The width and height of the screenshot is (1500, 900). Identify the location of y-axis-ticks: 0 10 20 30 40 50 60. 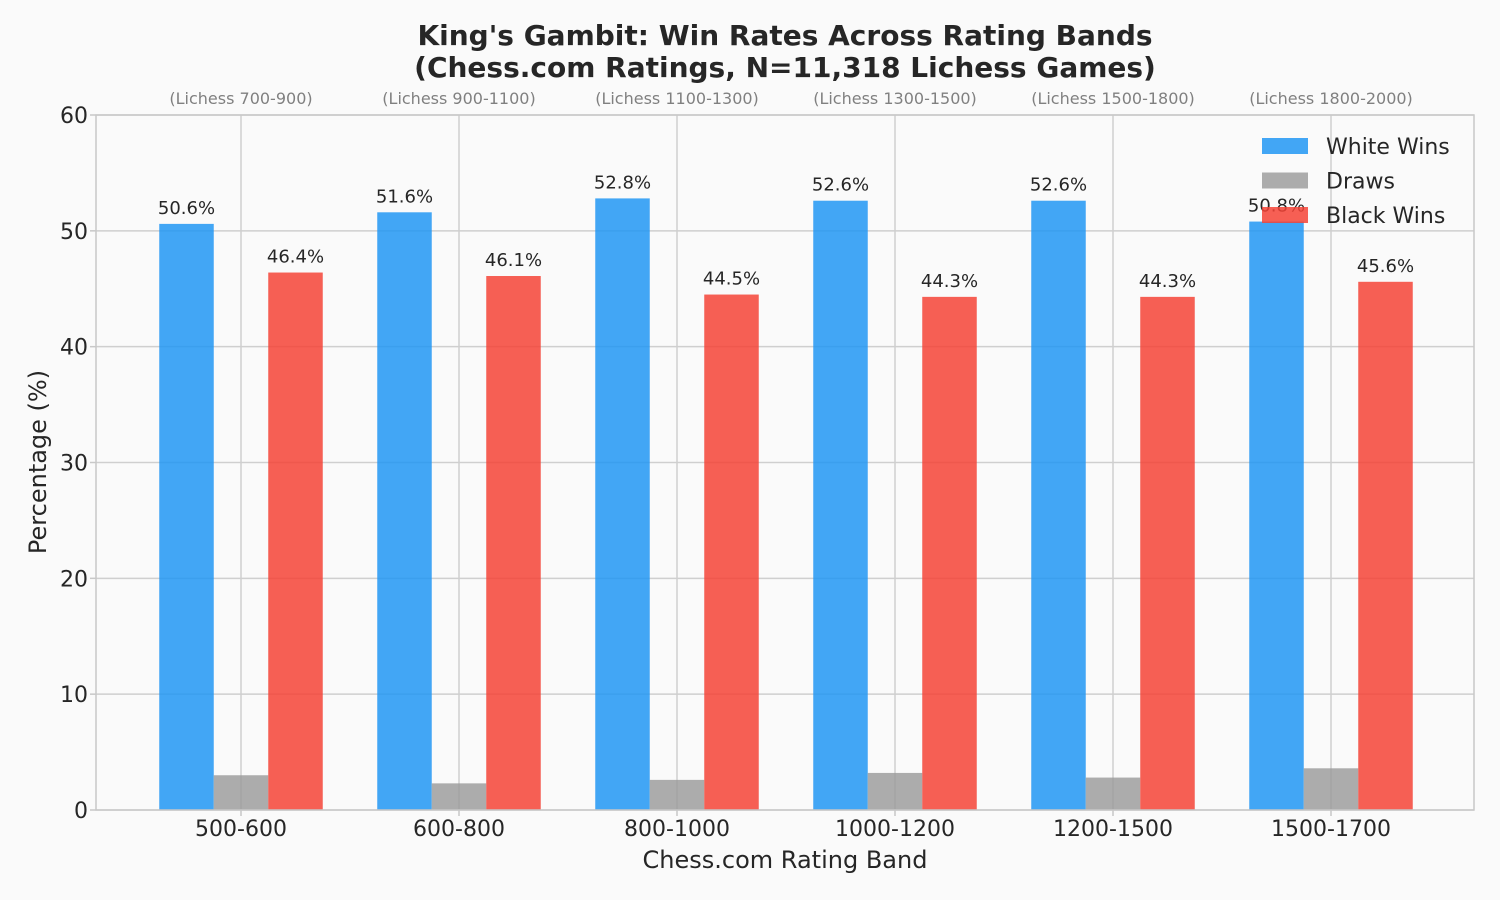
(78, 464).